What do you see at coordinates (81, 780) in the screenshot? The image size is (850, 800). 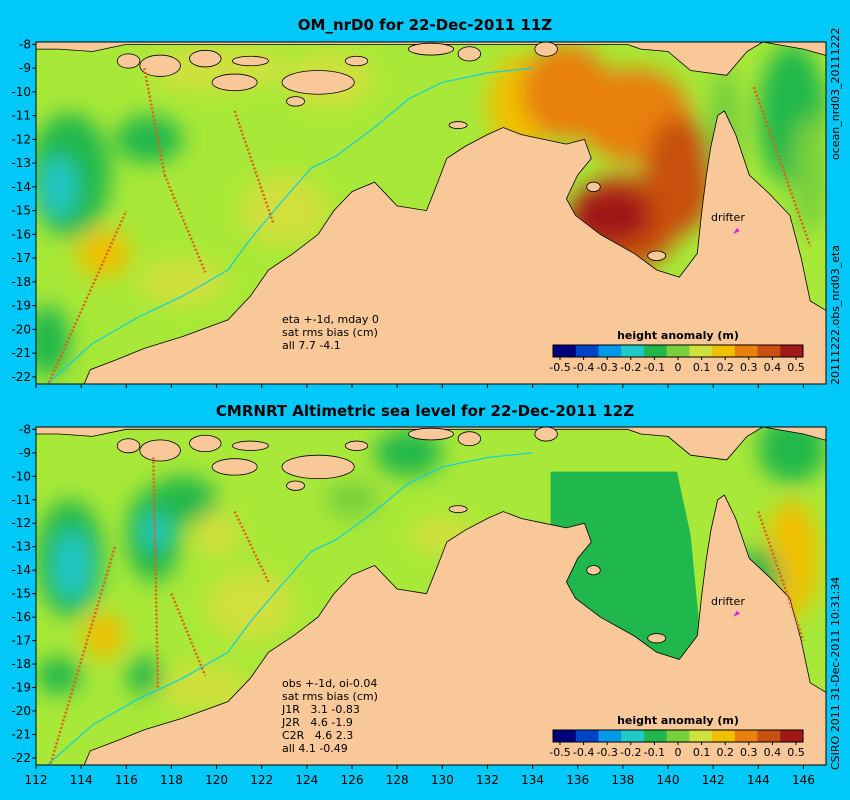 I see `x-tick-label: 114` at bounding box center [81, 780].